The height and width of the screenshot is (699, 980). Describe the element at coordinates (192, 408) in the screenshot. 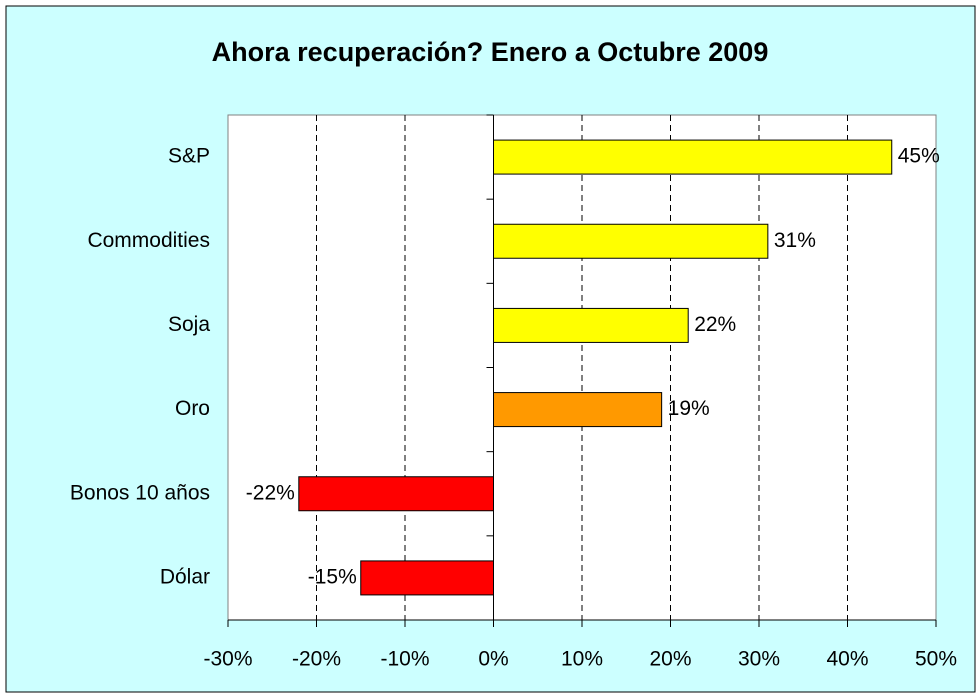

I see `y-tick-label: Oro` at that location.